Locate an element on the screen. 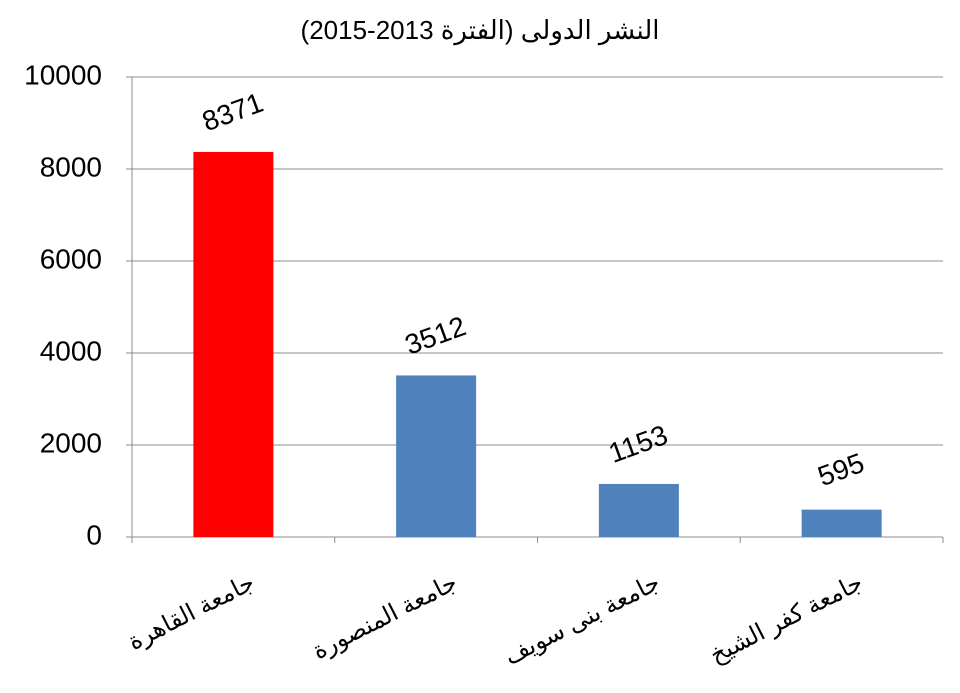  y-tick-label: 2000 is located at coordinates (71, 442).